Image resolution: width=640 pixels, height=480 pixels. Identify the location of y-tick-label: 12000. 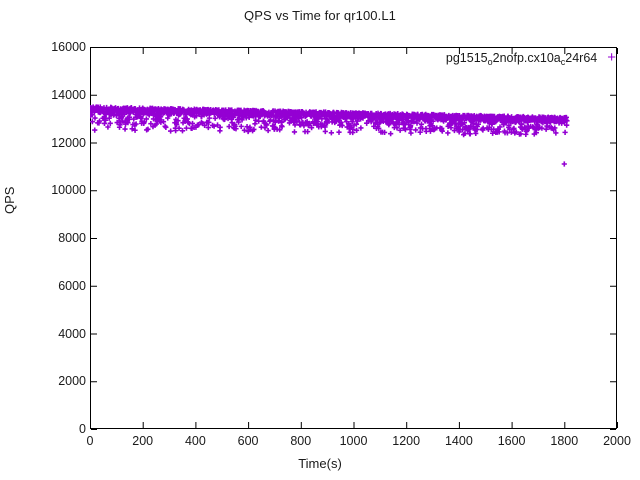
(68, 142).